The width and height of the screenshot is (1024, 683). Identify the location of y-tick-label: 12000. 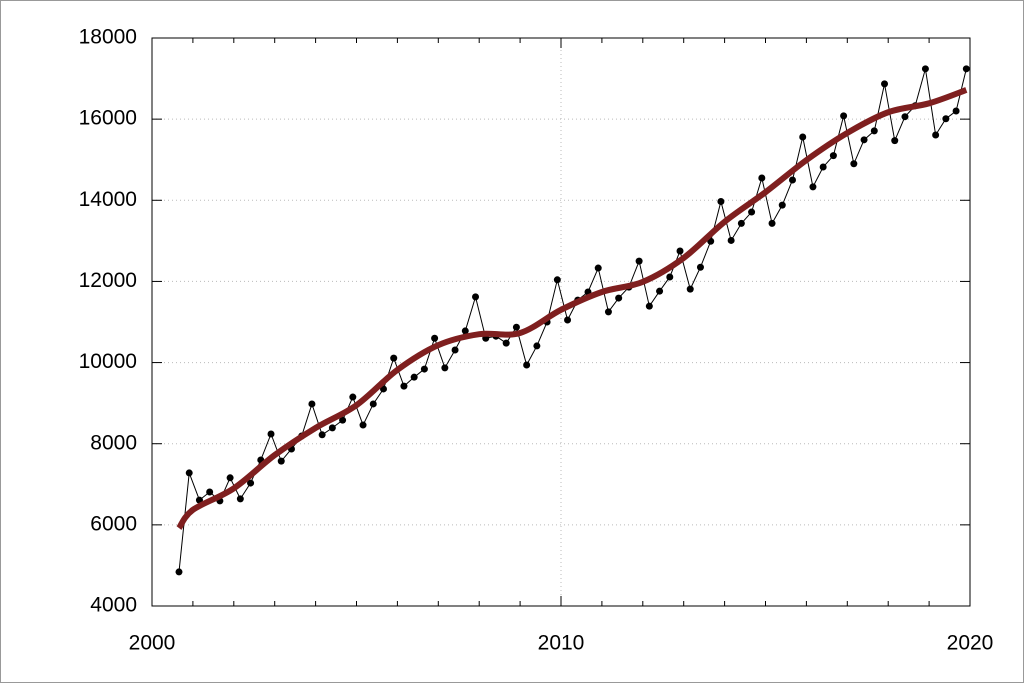
(108, 280).